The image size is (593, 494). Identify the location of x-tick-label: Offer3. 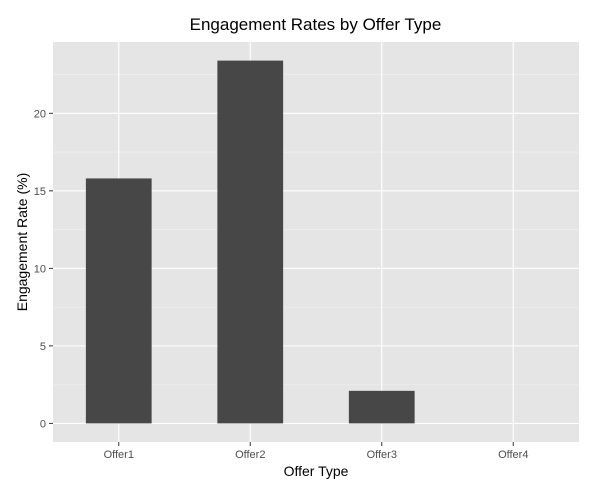
(382, 455).